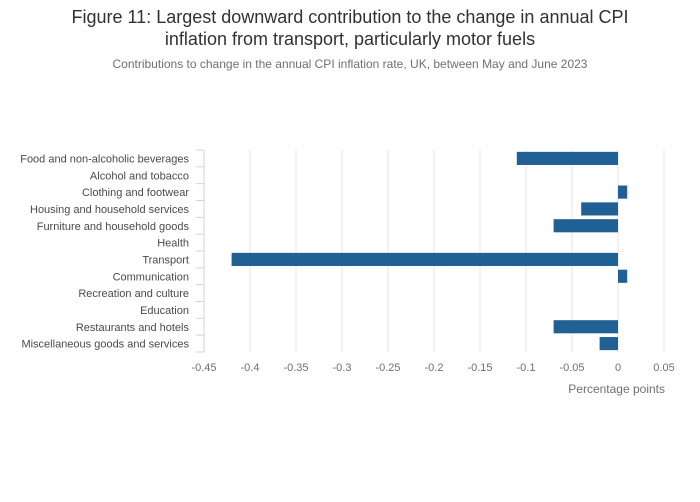 This screenshot has width=700, height=502. I want to click on category-label: Miscellaneous goods and services, so click(105, 345).